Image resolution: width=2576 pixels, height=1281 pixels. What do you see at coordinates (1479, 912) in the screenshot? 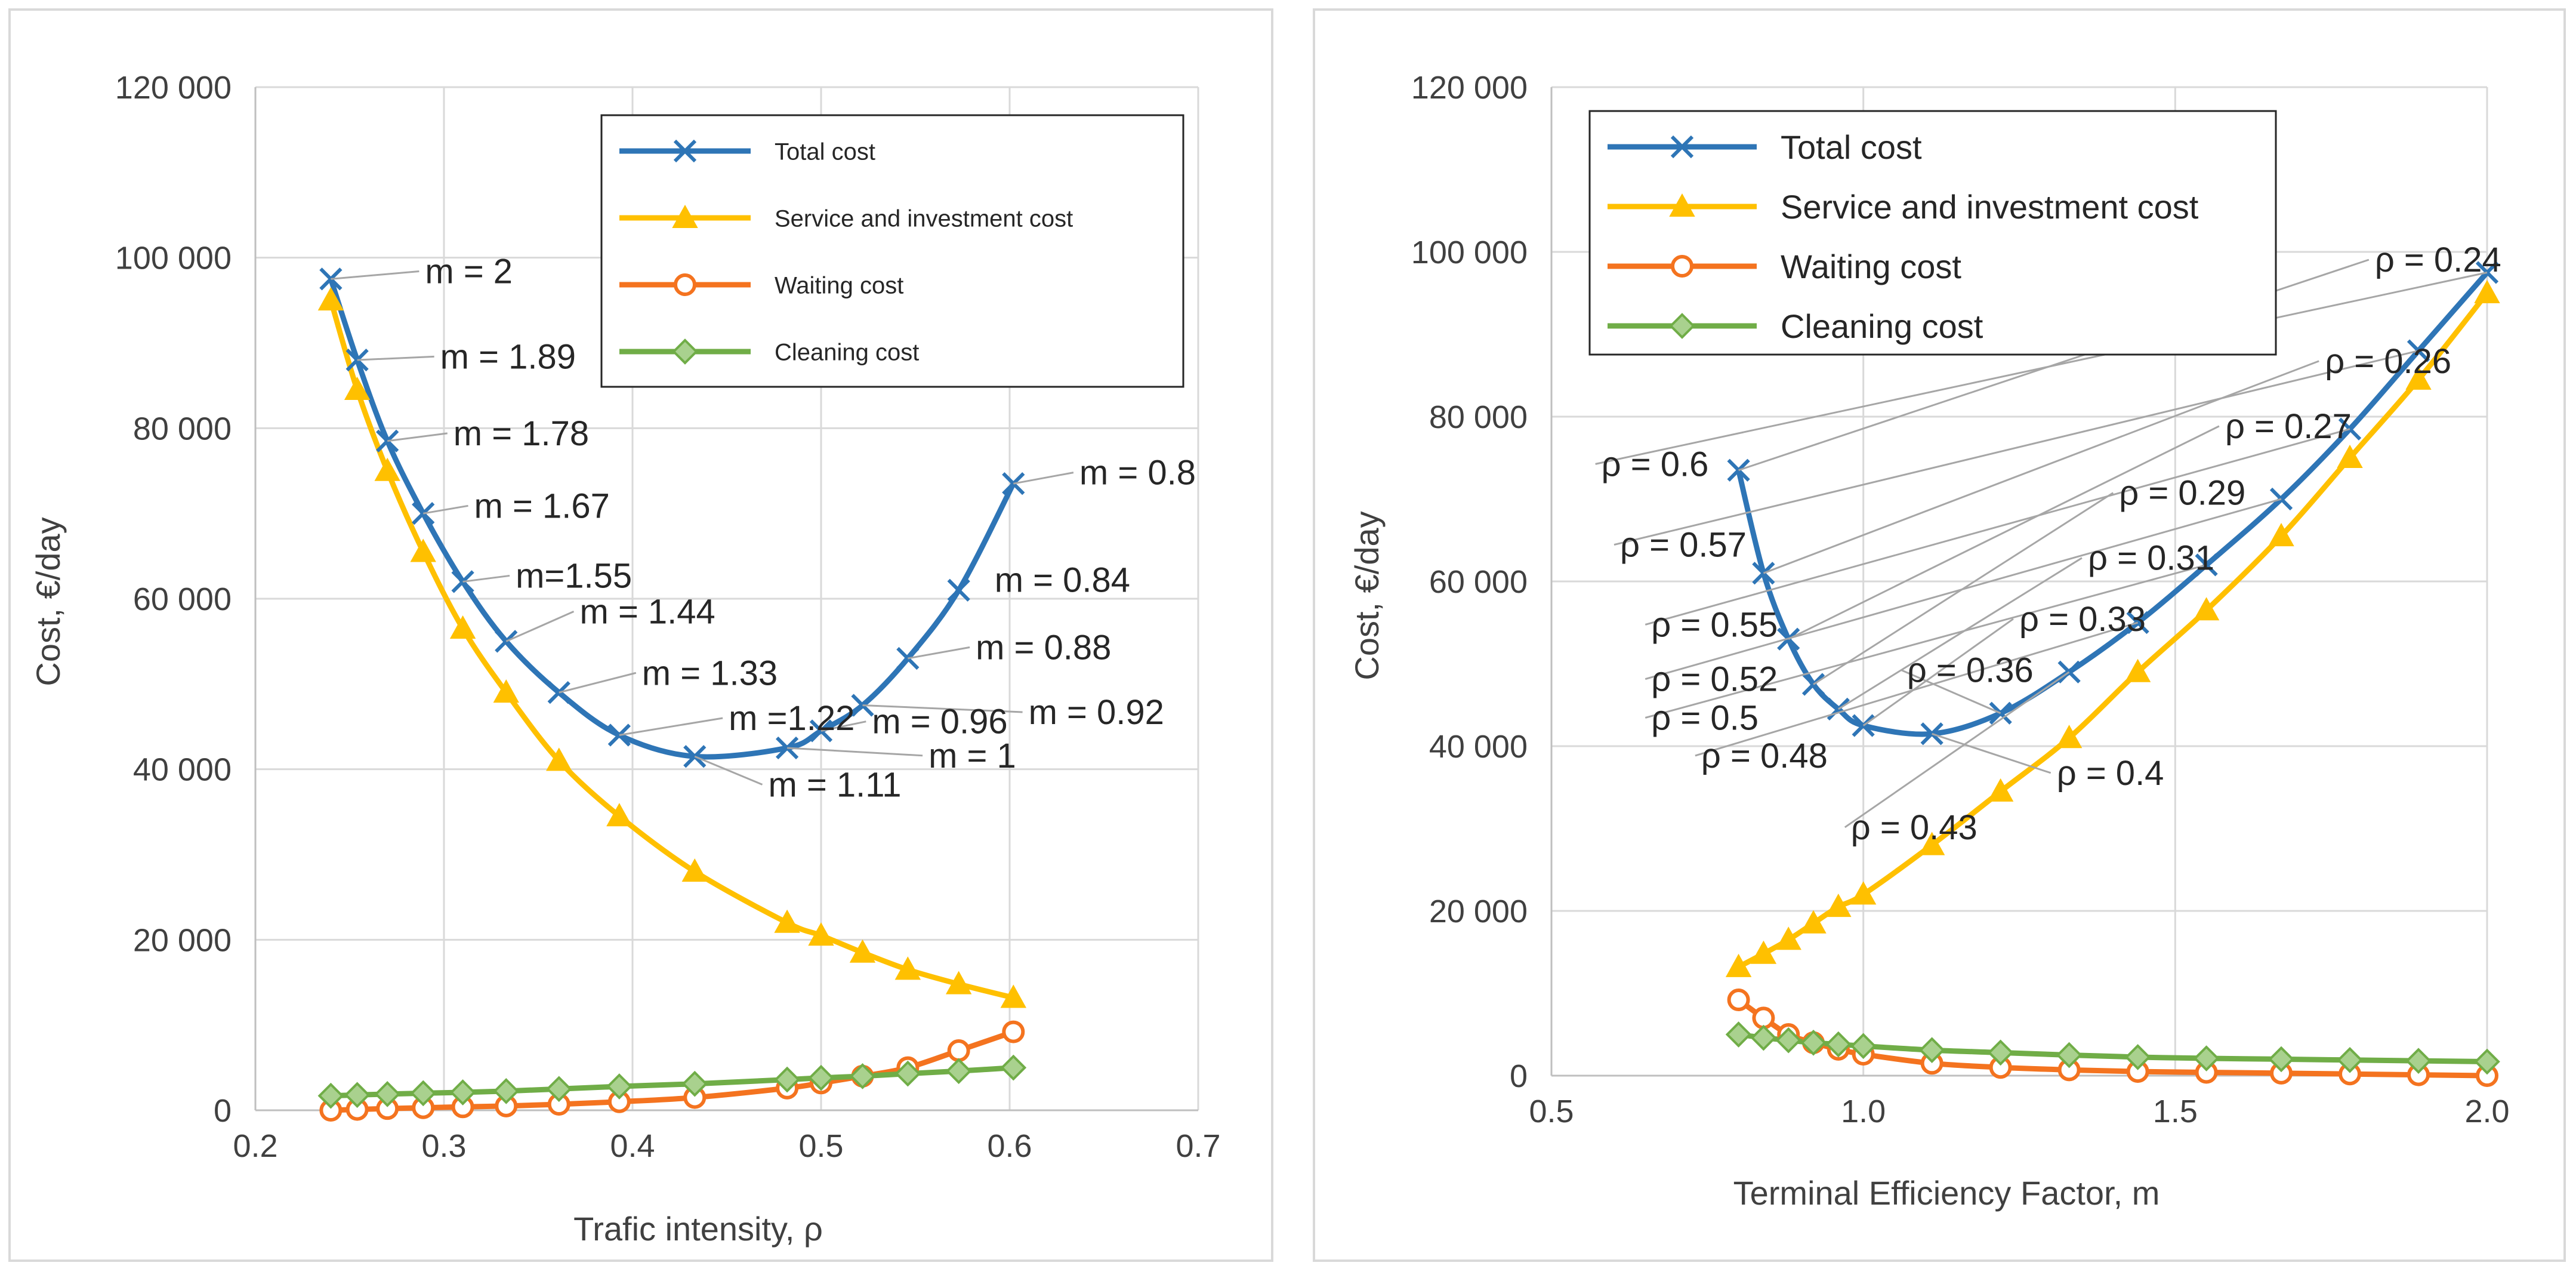
I see `y-tick-label: 20 000` at bounding box center [1479, 912].